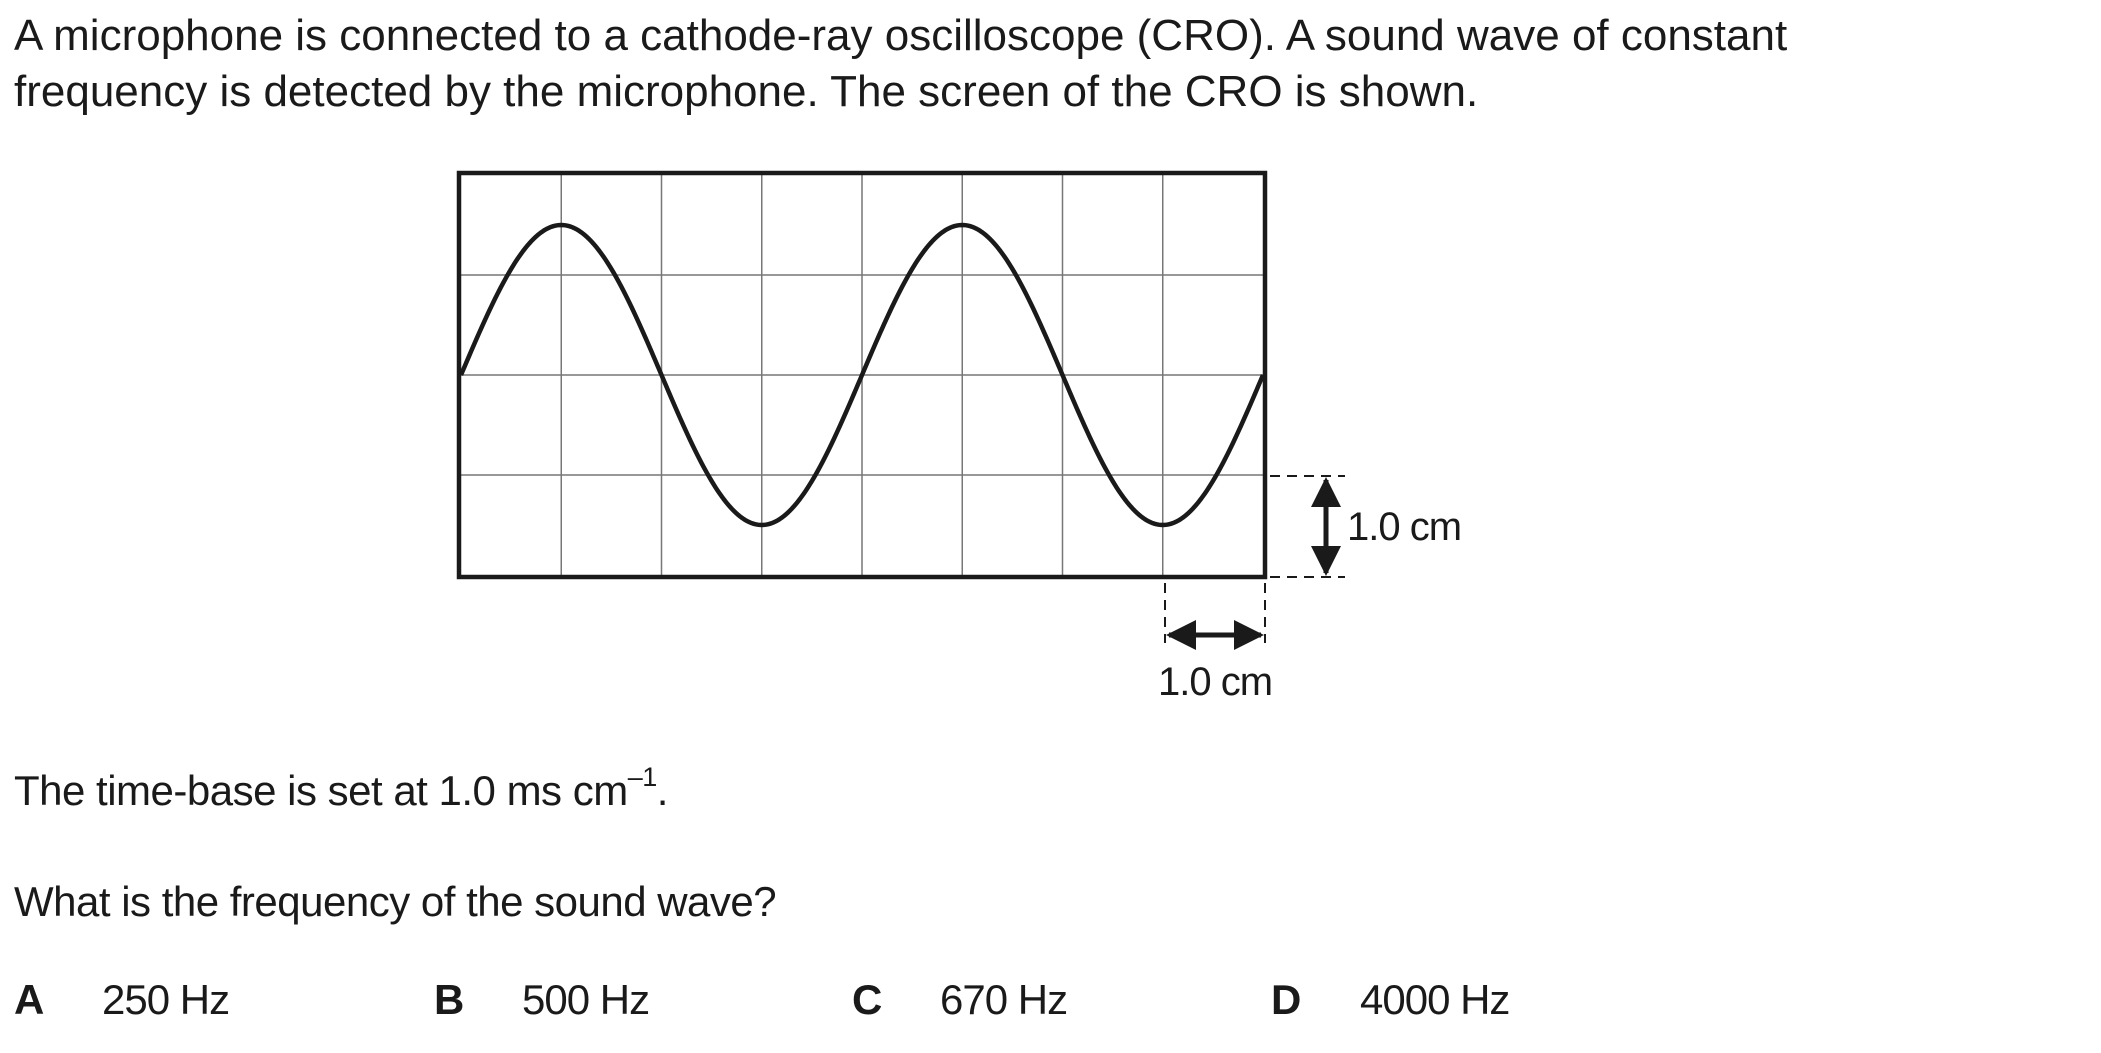 This screenshot has height=1053, width=2101. Describe the element at coordinates (586, 999) in the screenshot. I see `option-b-value: 500 Hz` at that location.